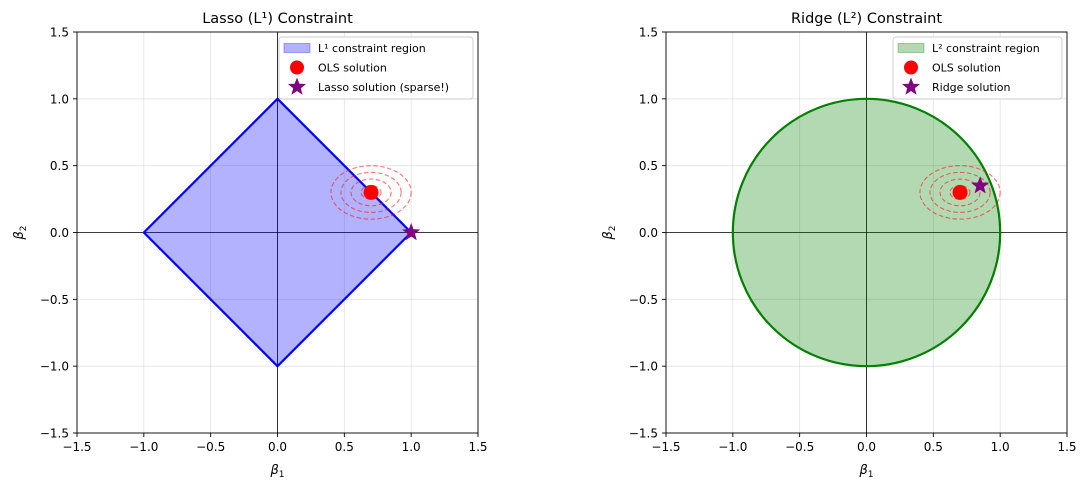 The height and width of the screenshot is (490, 1088). Describe the element at coordinates (665, 447) in the screenshot. I see `ridge-xtick-label-0: −1.5` at that location.